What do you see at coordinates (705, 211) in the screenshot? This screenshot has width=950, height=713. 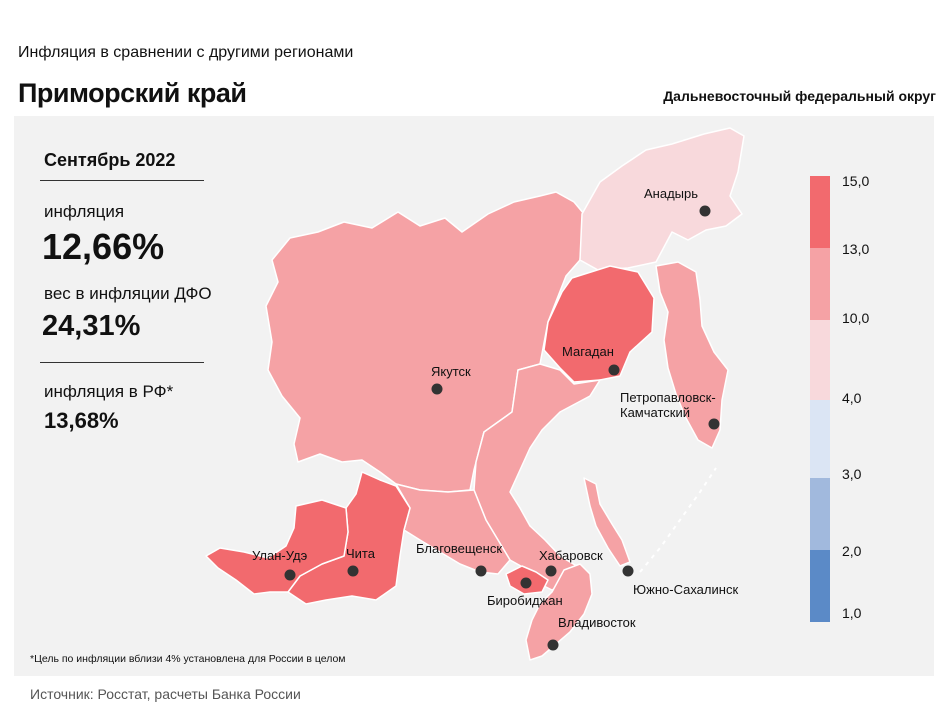 I see `city-0-marker` at bounding box center [705, 211].